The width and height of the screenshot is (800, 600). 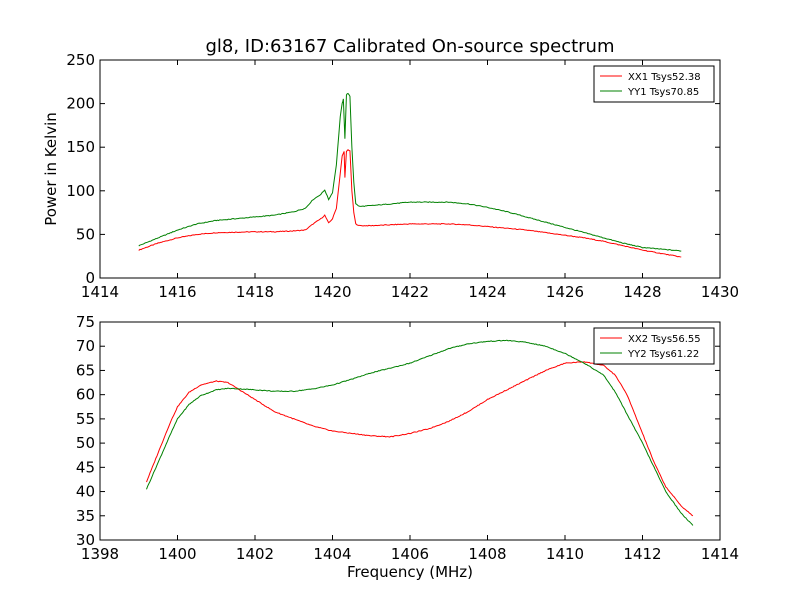 I want to click on top-y-axis-label: Power in Kelvin, so click(x=51, y=169).